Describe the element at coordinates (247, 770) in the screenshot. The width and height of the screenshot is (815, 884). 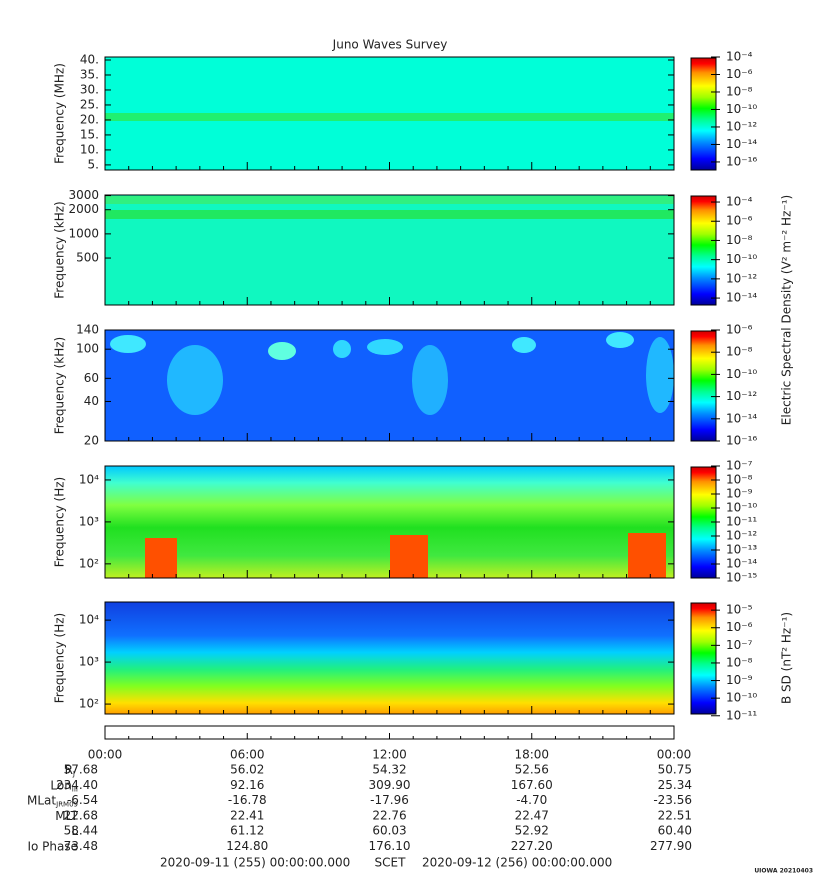
I see `ephemeris-value: 56.02` at that location.